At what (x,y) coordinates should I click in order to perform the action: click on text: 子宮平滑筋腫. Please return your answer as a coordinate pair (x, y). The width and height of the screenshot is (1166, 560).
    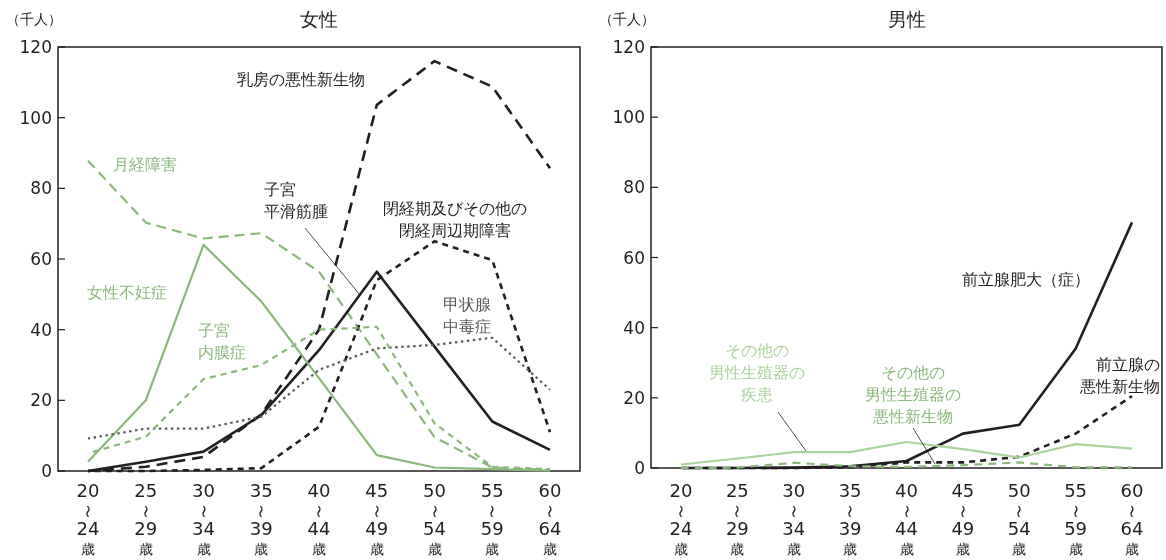
    Looking at the image, I should click on (296, 200).